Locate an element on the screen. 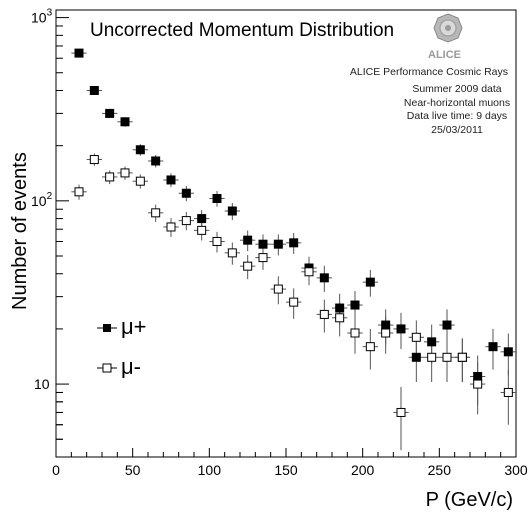  y-tick-label: 10³ is located at coordinates (42, 17).